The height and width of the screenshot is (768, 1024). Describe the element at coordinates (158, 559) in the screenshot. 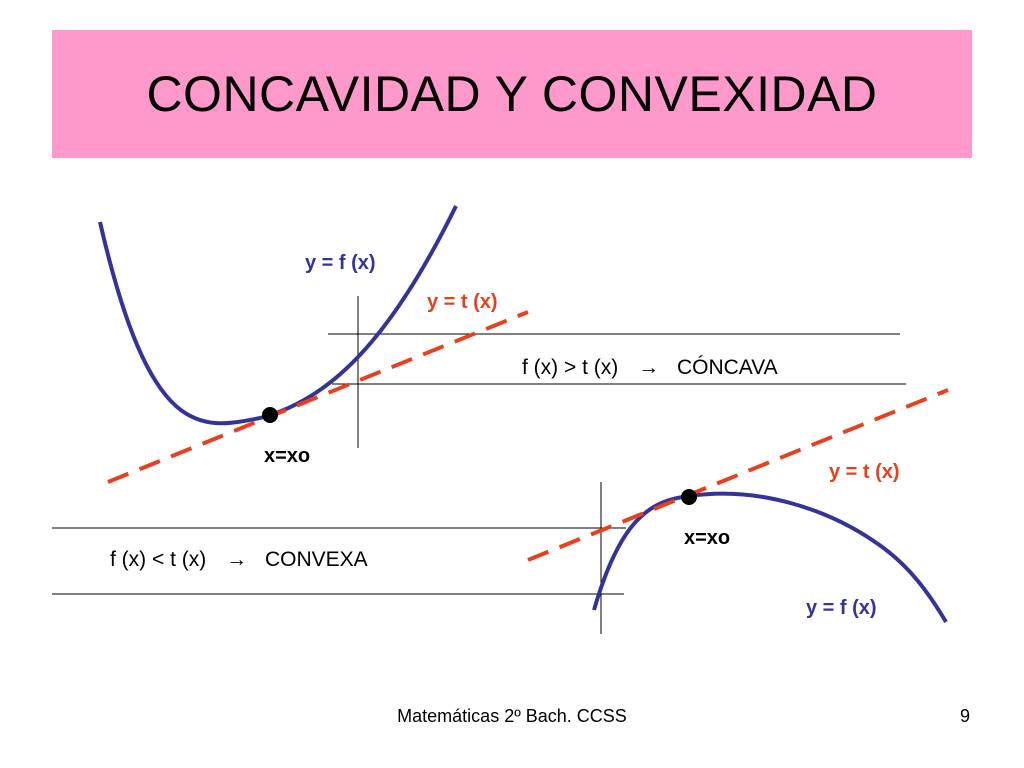

I see `convex-condition-lhs: f (x) < t (x)` at that location.